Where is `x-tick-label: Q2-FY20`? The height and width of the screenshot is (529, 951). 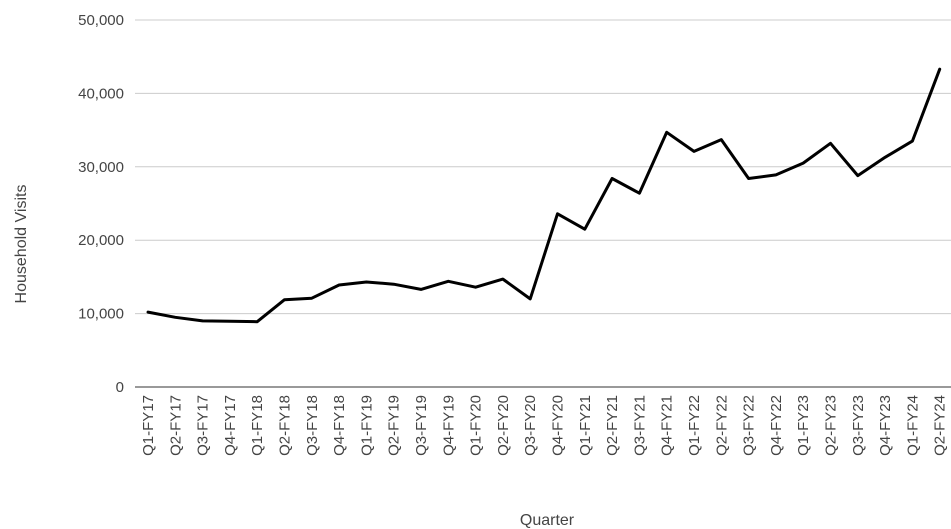
x-tick-label: Q2-FY20 is located at coordinates (503, 425).